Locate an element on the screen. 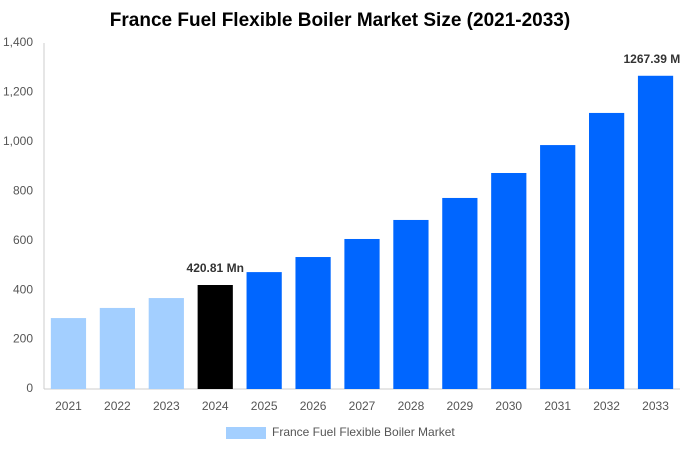 The image size is (680, 450). x-tick-label: 2029 is located at coordinates (459, 406).